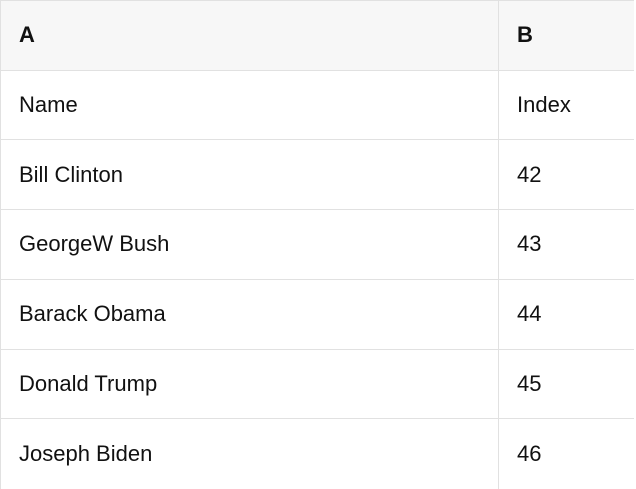 Image resolution: width=636 pixels, height=489 pixels. What do you see at coordinates (566, 384) in the screenshot?
I see `cell-b5: 45` at bounding box center [566, 384].